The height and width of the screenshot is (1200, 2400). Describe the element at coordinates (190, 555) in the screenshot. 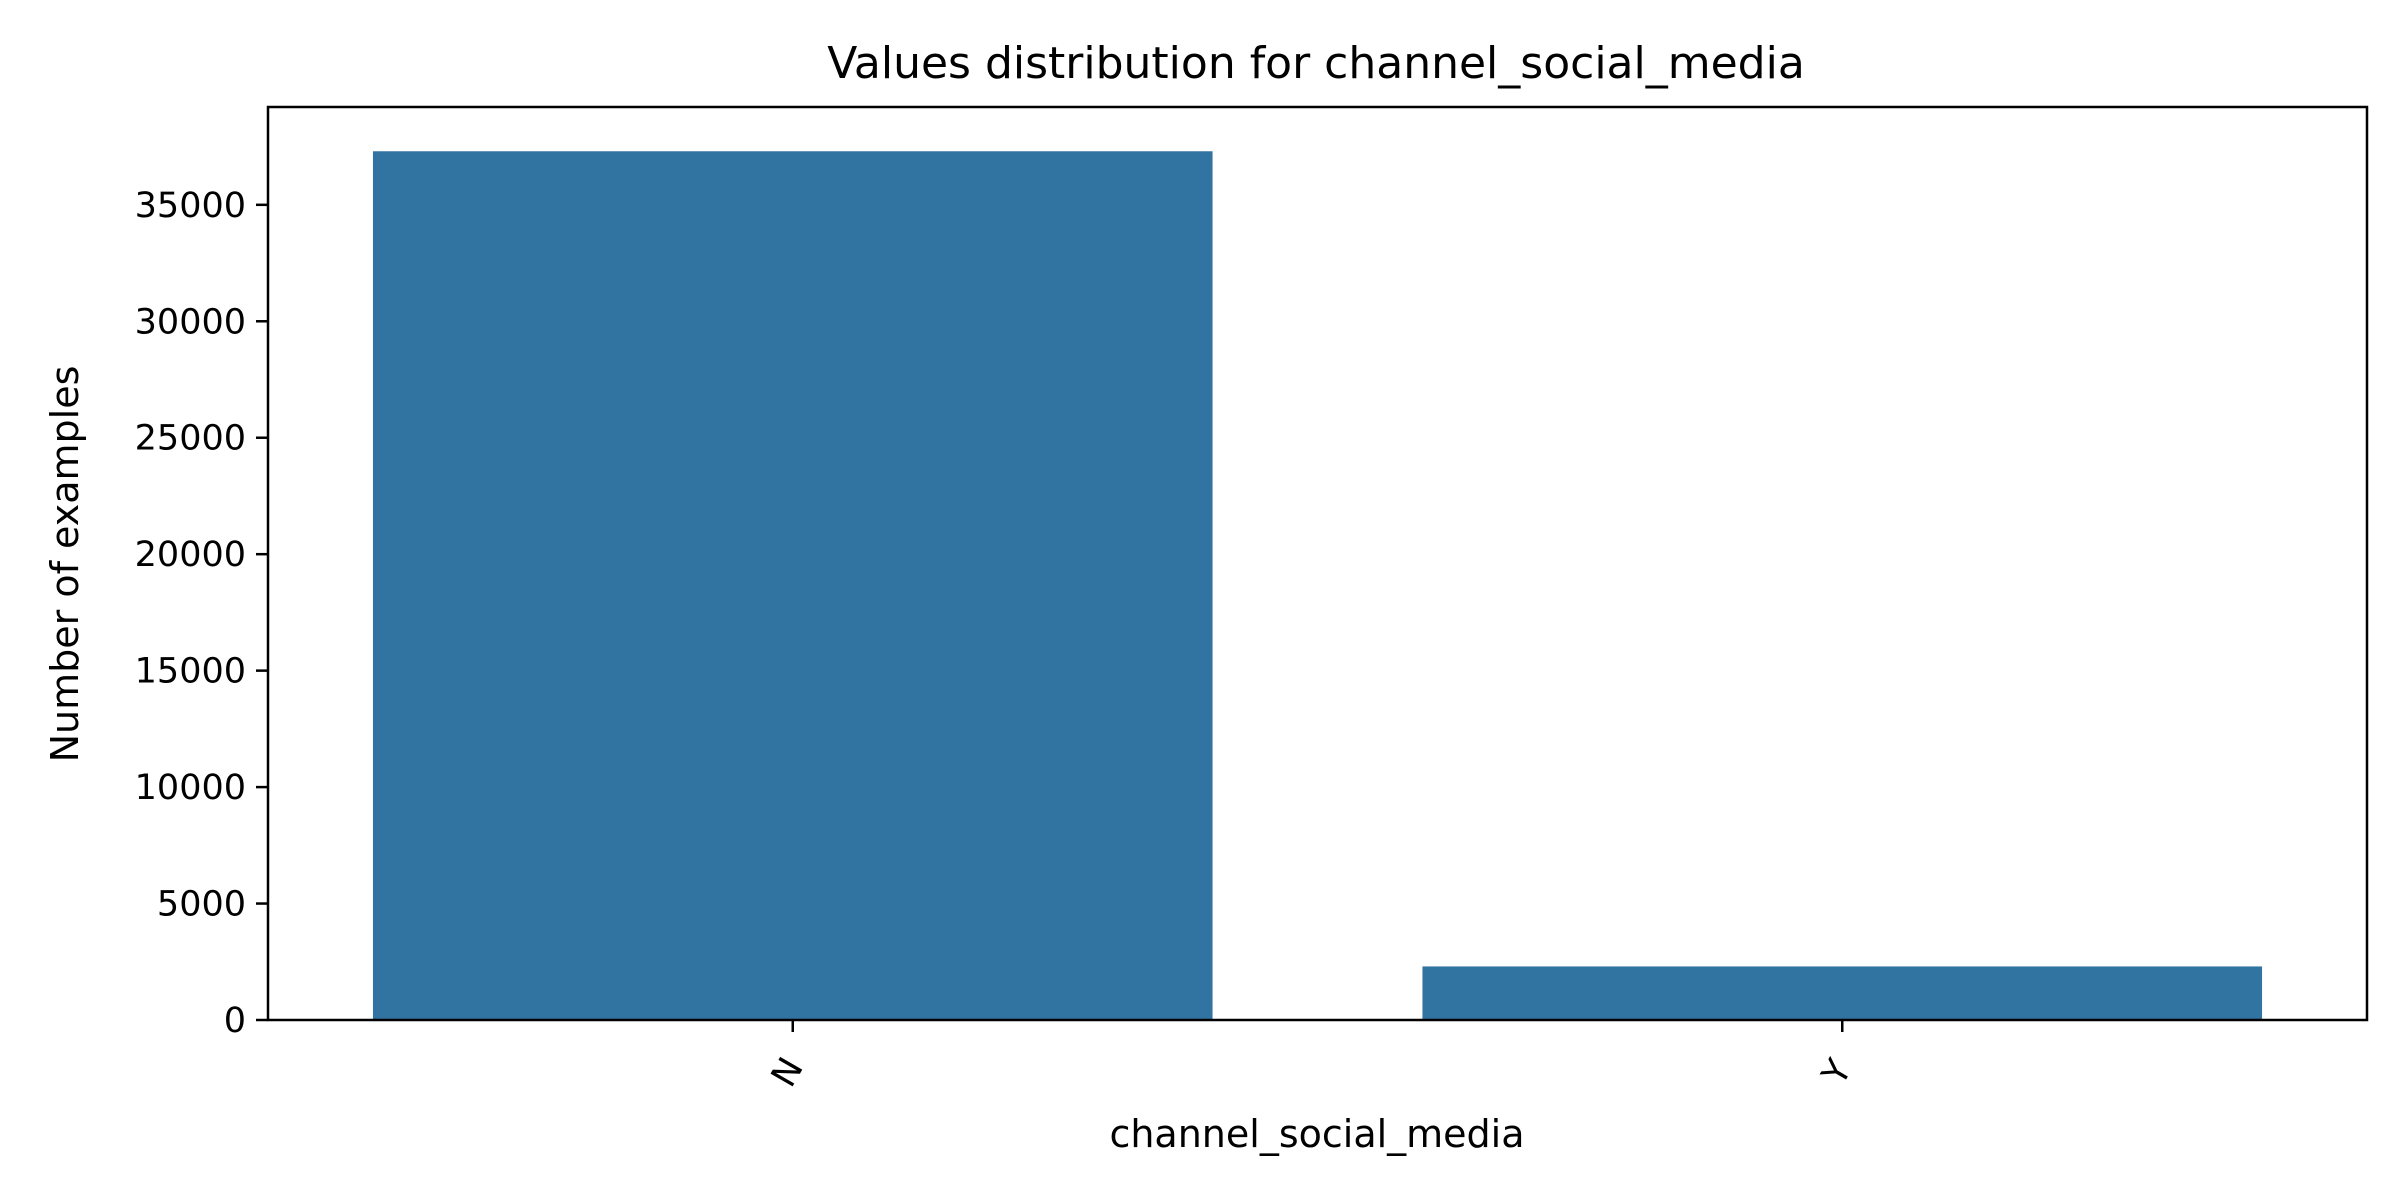

I see `y-tick-label: 20000` at that location.